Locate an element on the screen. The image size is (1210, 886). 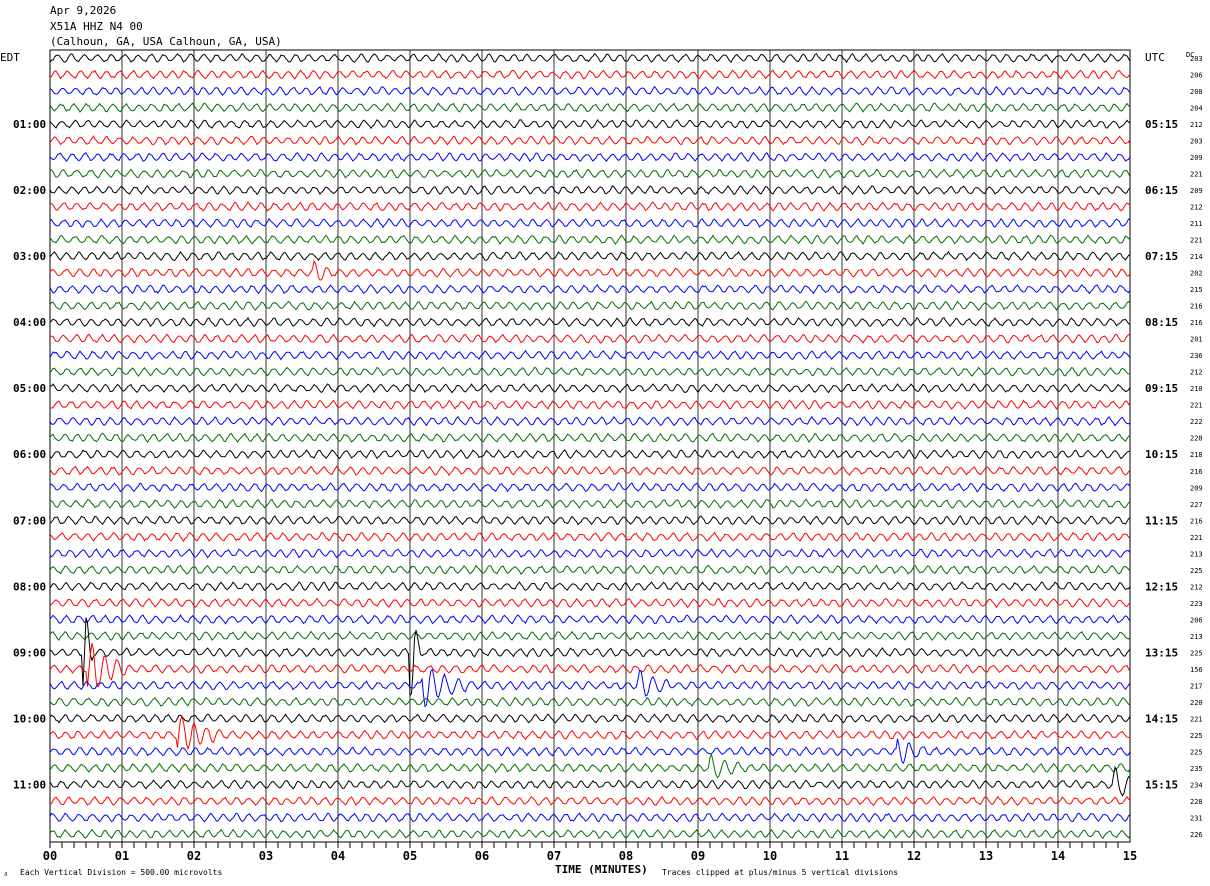
x-tick-label: 14 is located at coordinates (1058, 856).